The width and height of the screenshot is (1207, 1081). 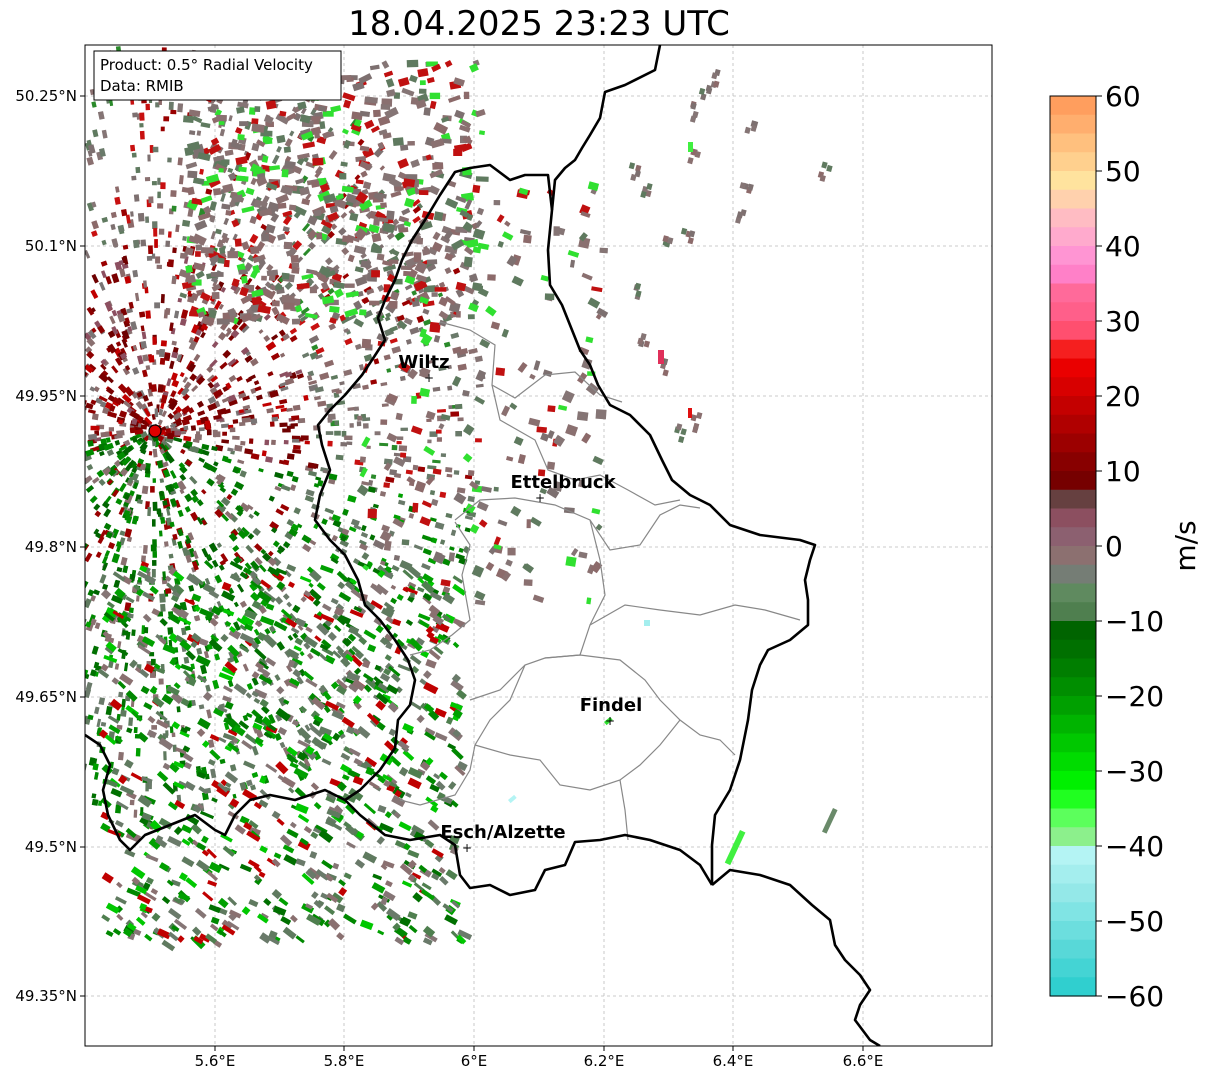 What do you see at coordinates (539, 1058) in the screenshot?
I see `x-axis: 5.6°E 5.8°E 6°E 6.2°E 6.4°E 6.6°E` at bounding box center [539, 1058].